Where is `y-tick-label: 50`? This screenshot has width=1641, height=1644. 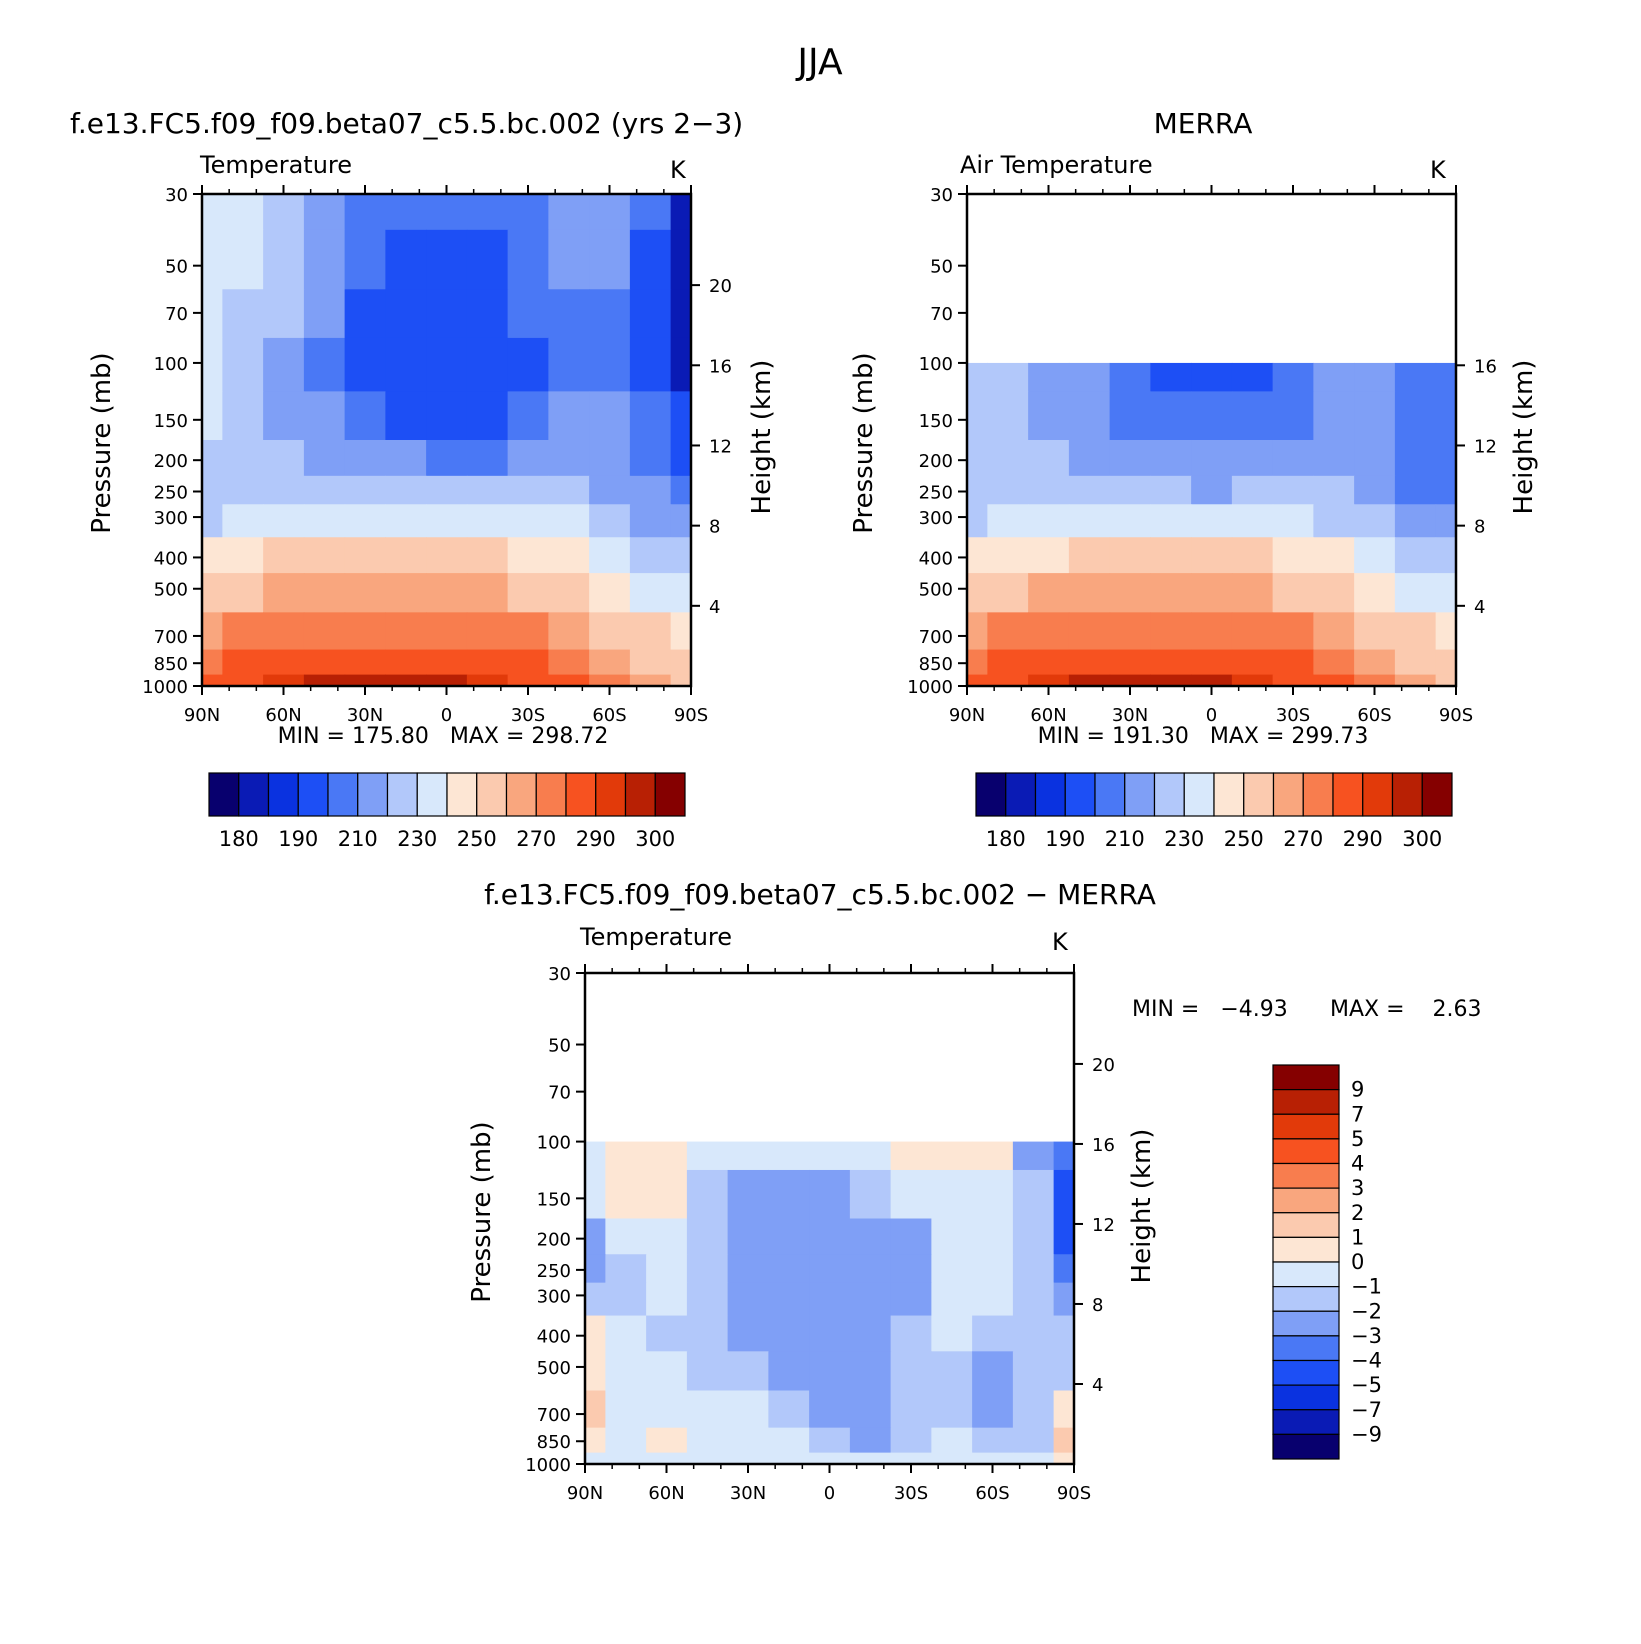 y-tick-label: 50 is located at coordinates (941, 267).